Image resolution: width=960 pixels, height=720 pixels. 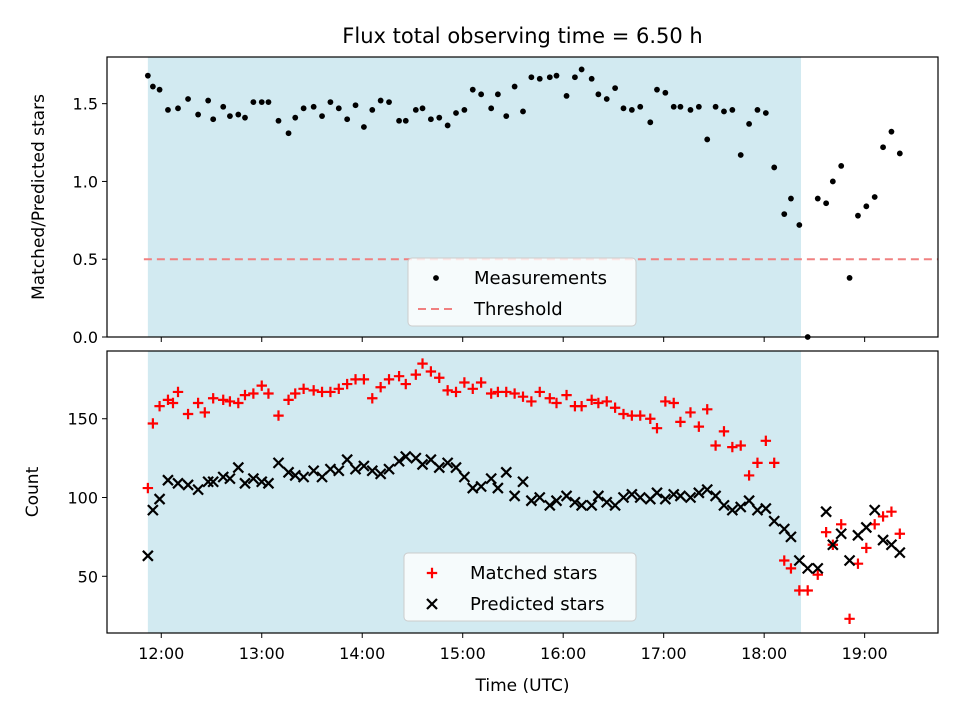 What do you see at coordinates (664, 653) in the screenshot?
I see `x-tick-label: 17:00` at bounding box center [664, 653].